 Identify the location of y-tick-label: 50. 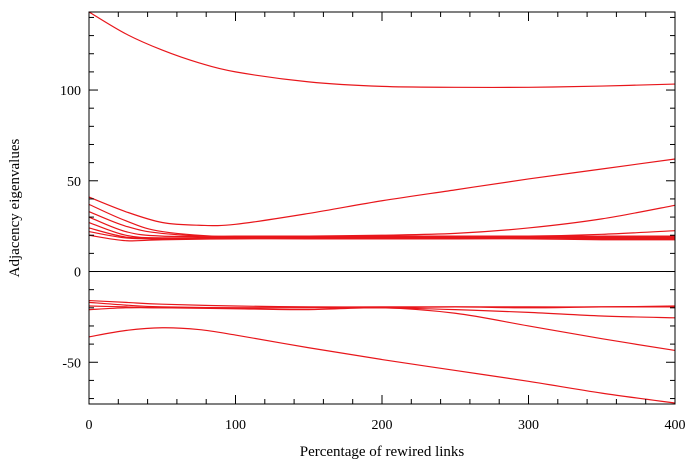
(74, 182).